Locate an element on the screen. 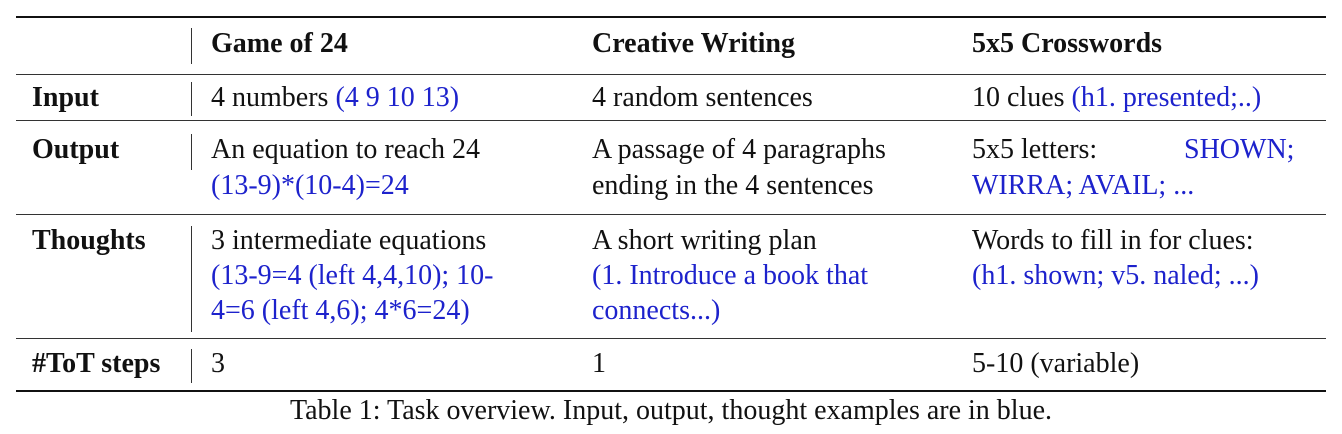 This screenshot has width=1342, height=434. input-crosswords-text: 10 clues is located at coordinates (1022, 97).